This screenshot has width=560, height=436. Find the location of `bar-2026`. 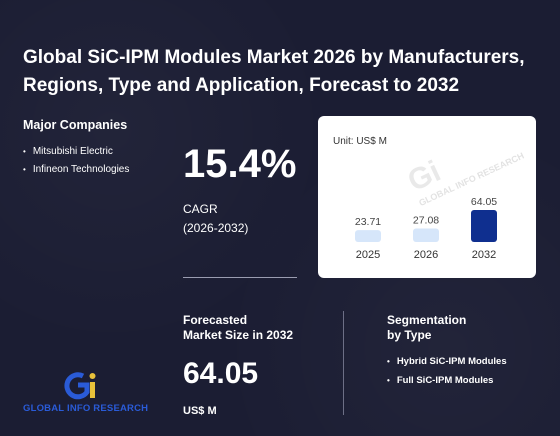

bar-2026 is located at coordinates (426, 235).